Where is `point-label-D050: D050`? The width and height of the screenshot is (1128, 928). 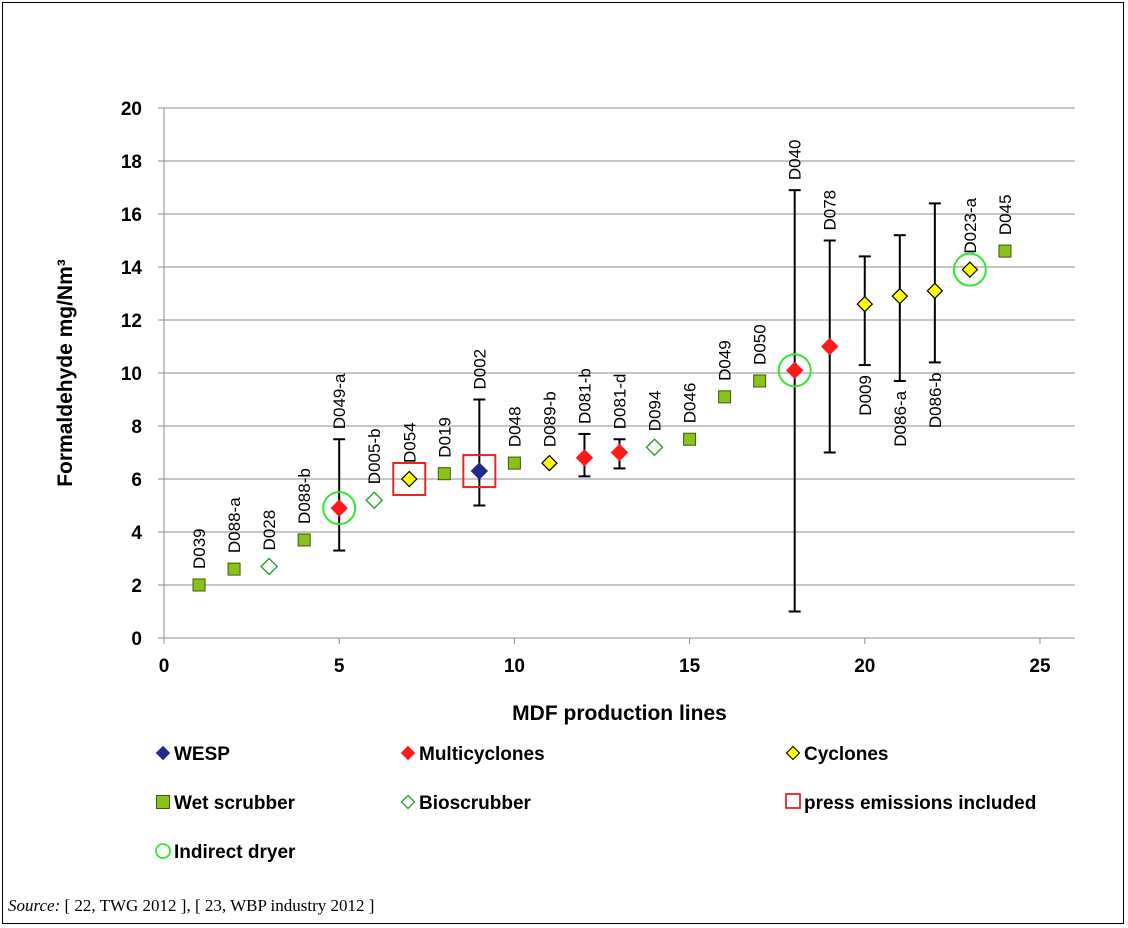
point-label-D050: D050 is located at coordinates (760, 344).